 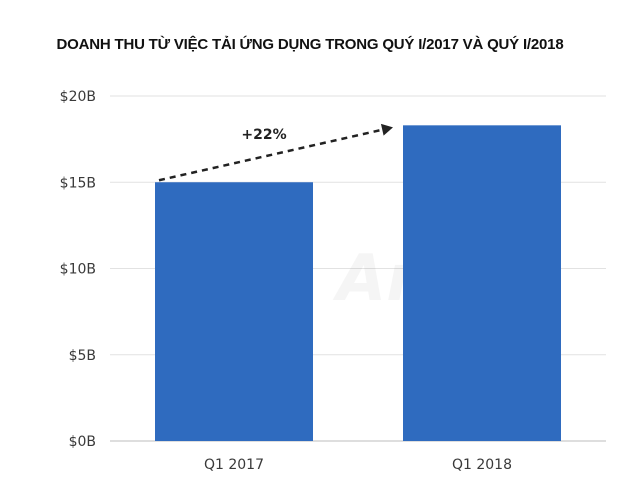 I want to click on y-tick-label: $15B, so click(x=78, y=183).